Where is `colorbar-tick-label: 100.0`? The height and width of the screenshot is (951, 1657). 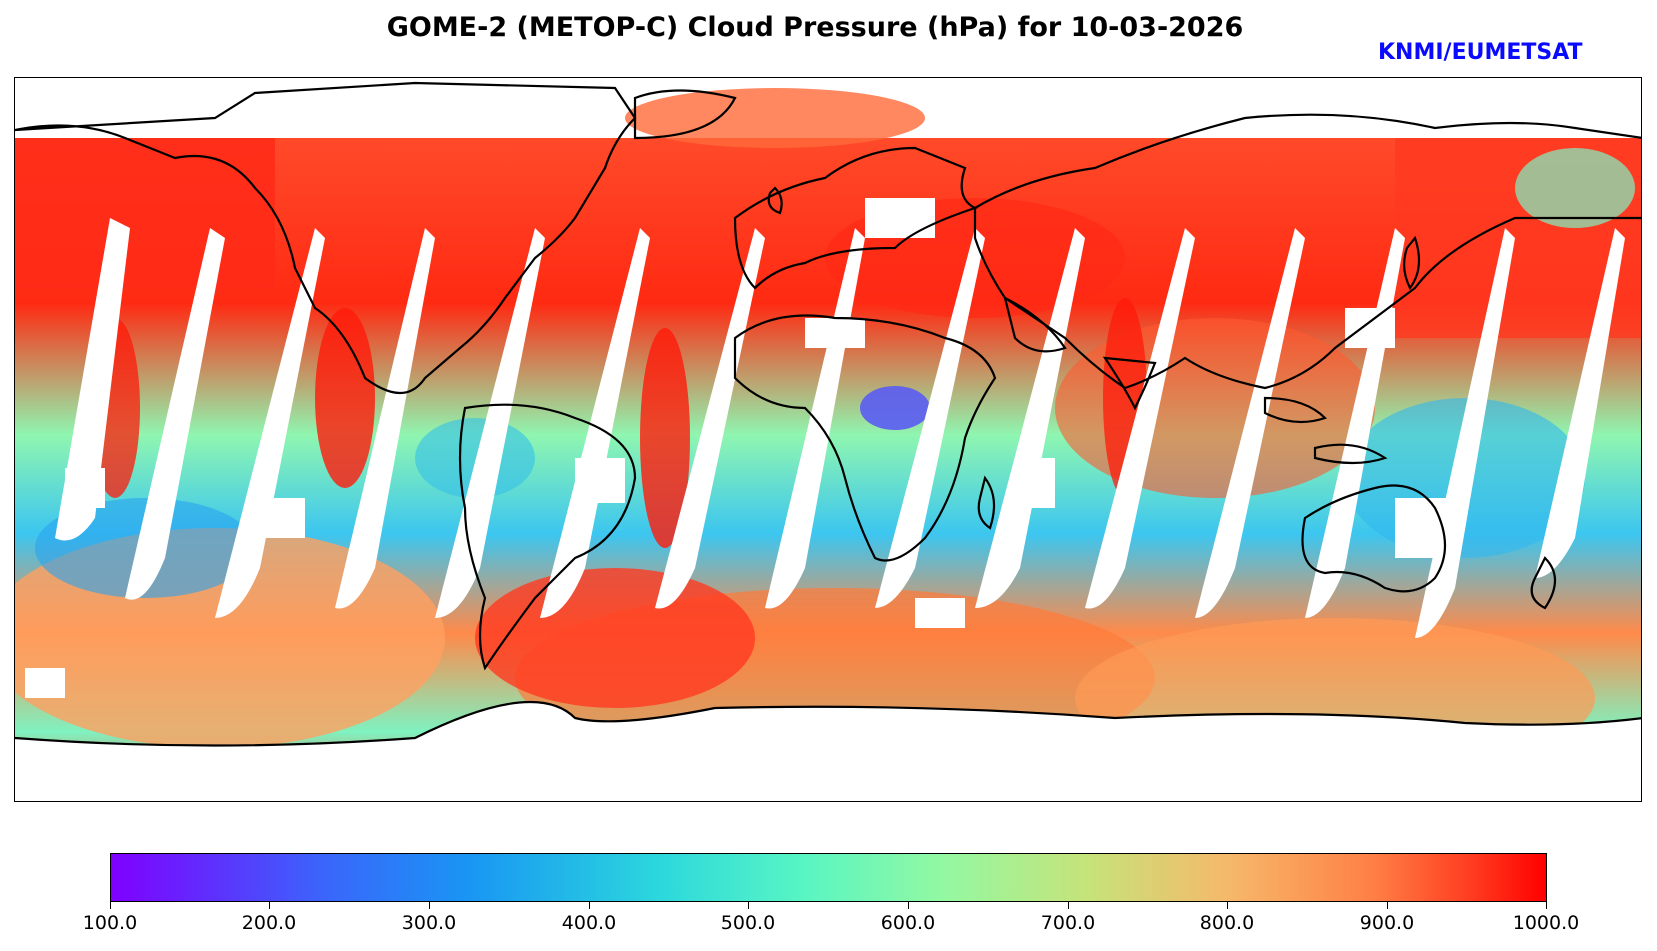
colorbar-tick-label: 100.0 is located at coordinates (110, 923).